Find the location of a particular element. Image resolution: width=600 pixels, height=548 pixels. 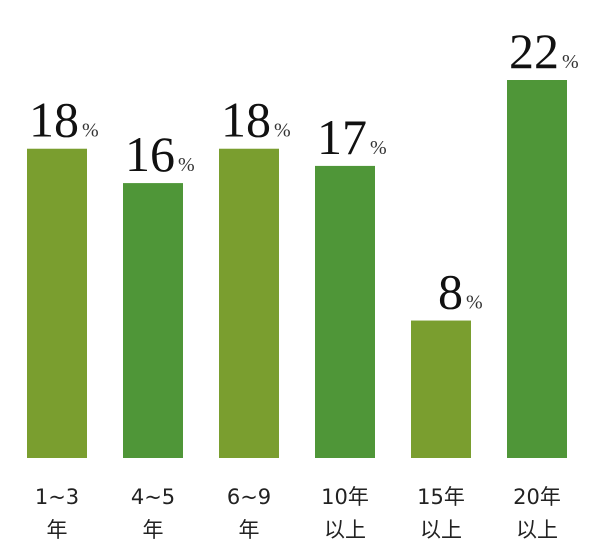

value-label: 8 is located at coordinates (450, 292).